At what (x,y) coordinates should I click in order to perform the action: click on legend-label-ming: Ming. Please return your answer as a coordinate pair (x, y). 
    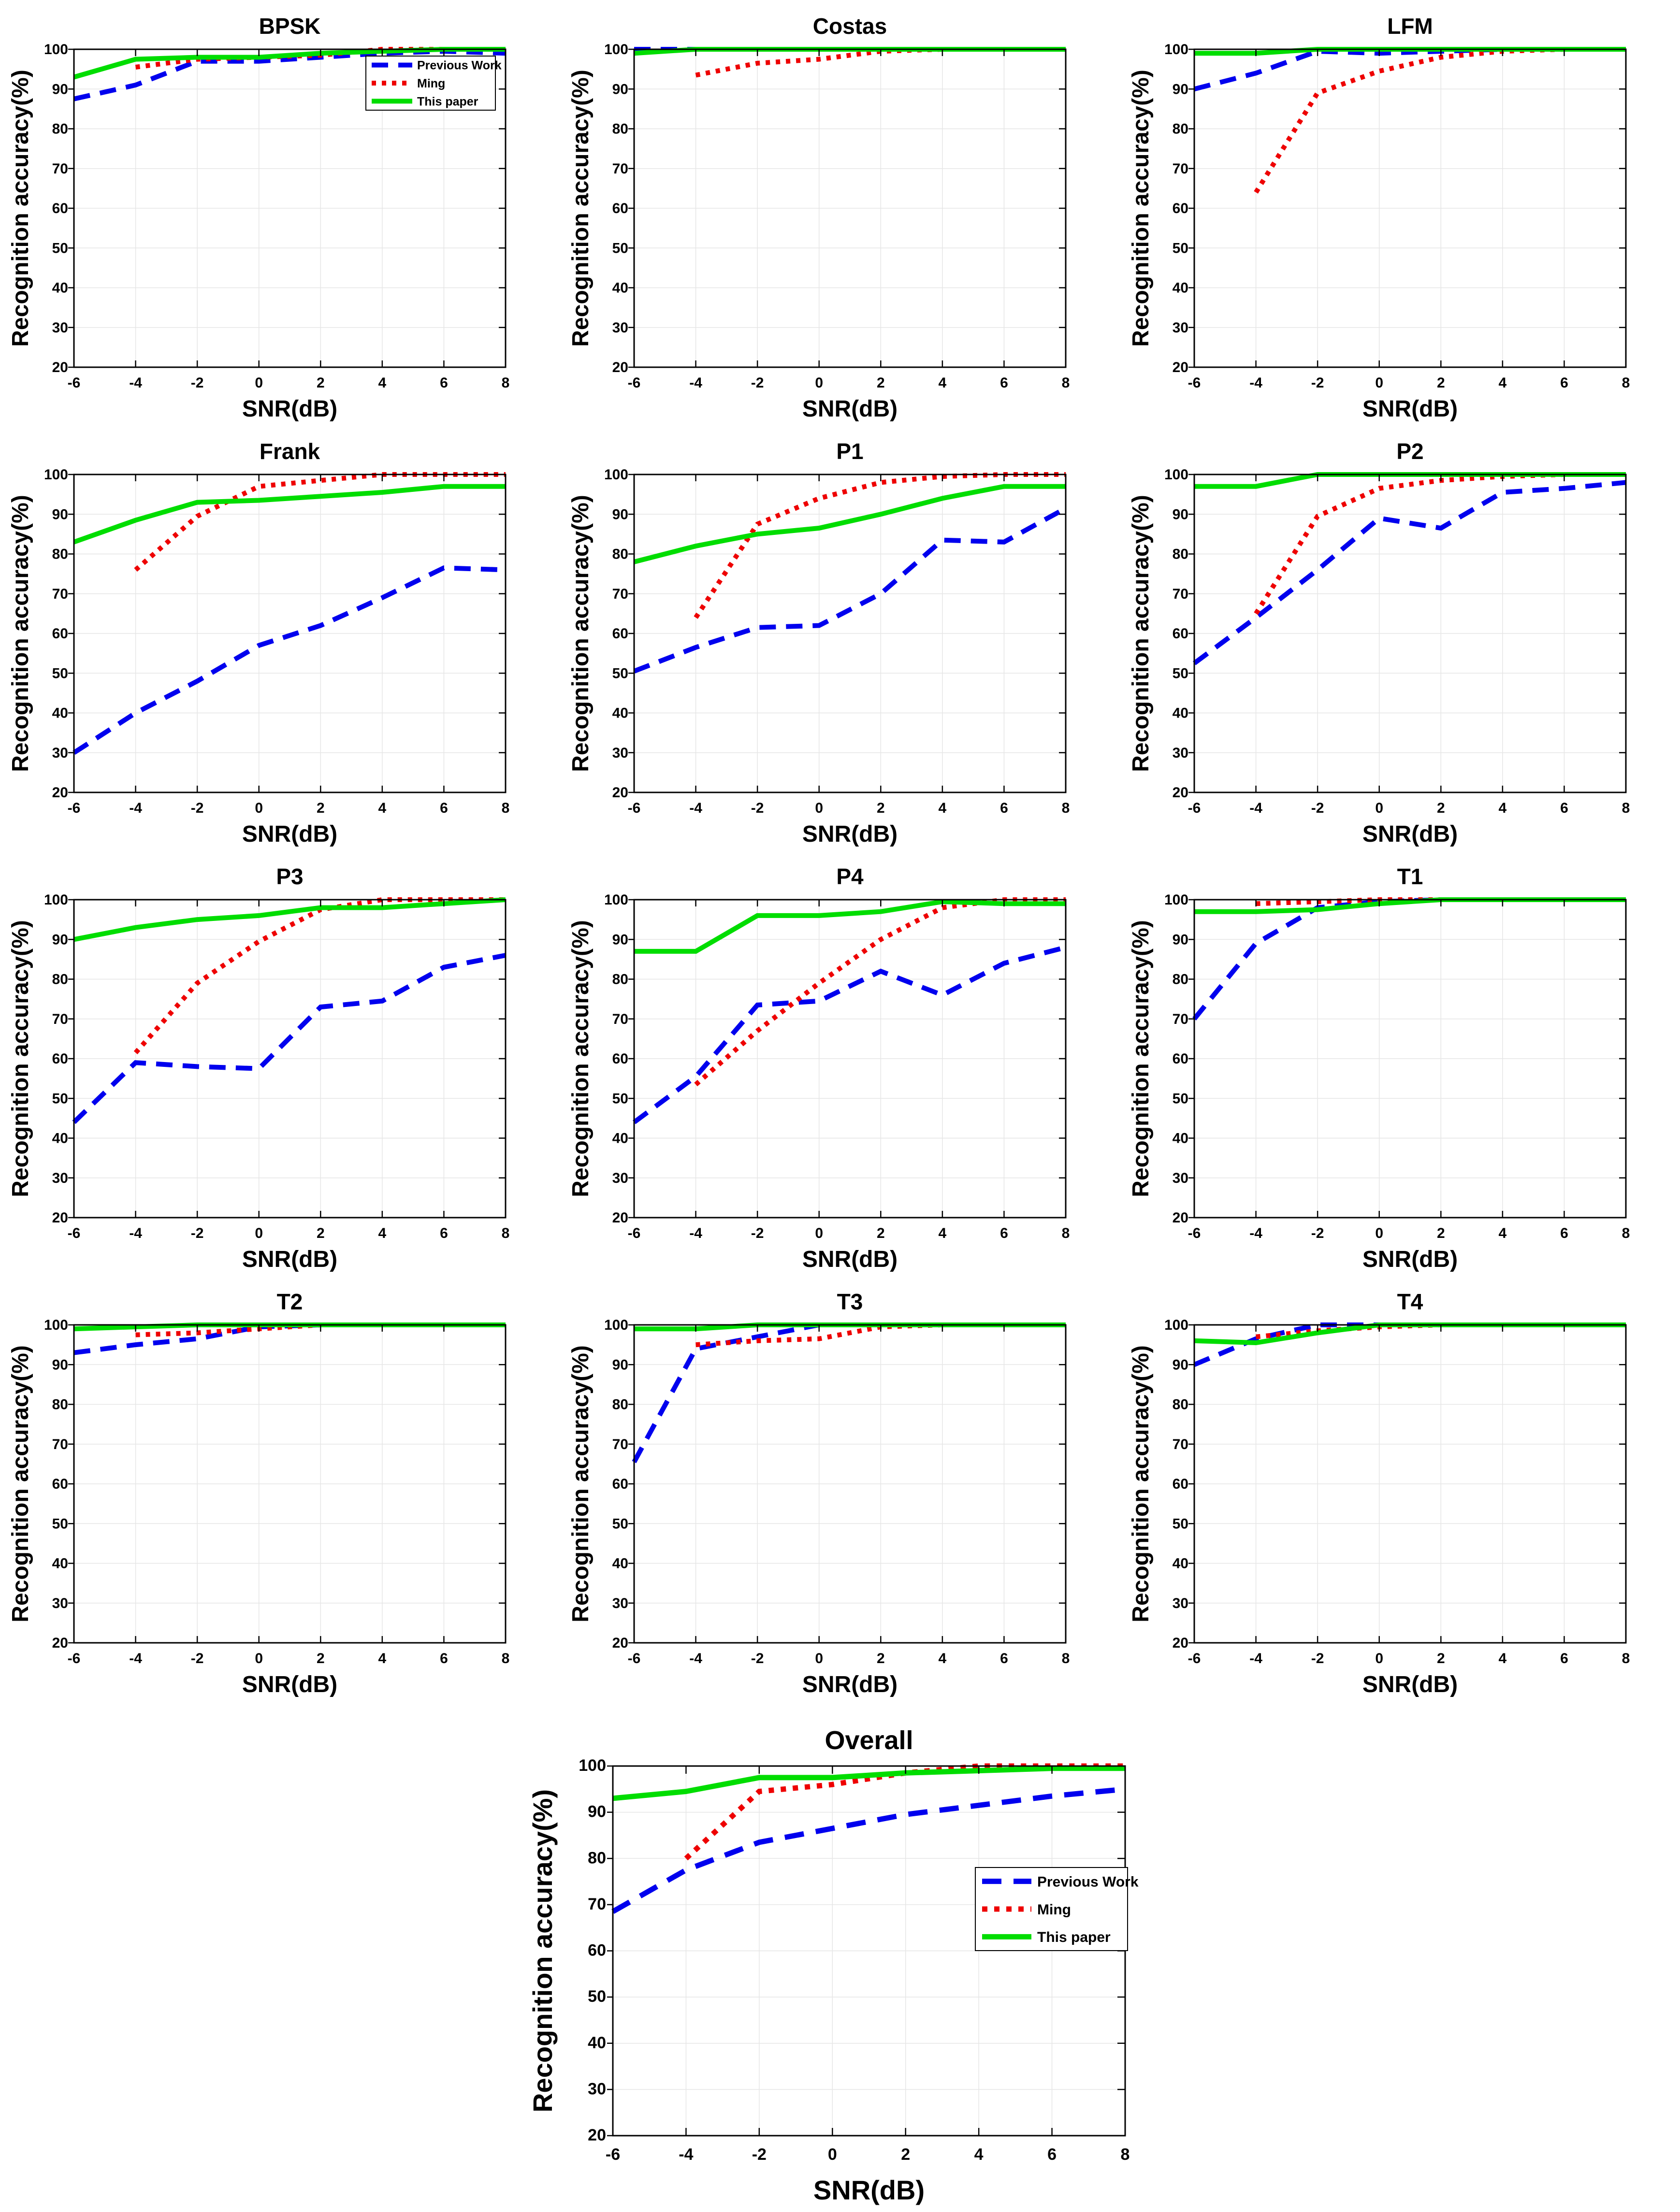
    Looking at the image, I should click on (431, 83).